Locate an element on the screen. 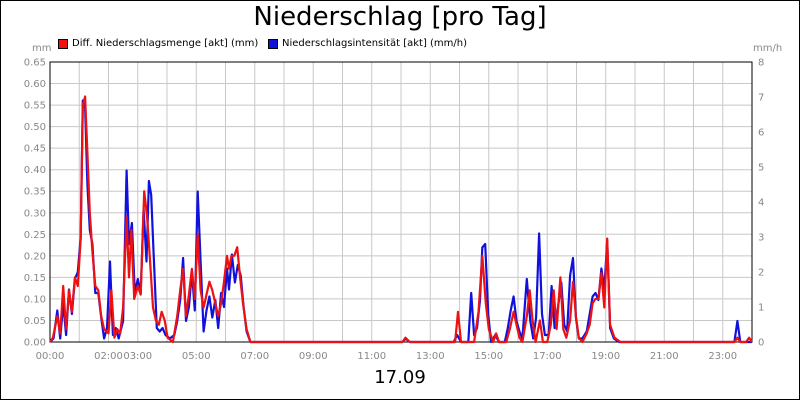  x-tick-label: 09:00 is located at coordinates (313, 356).